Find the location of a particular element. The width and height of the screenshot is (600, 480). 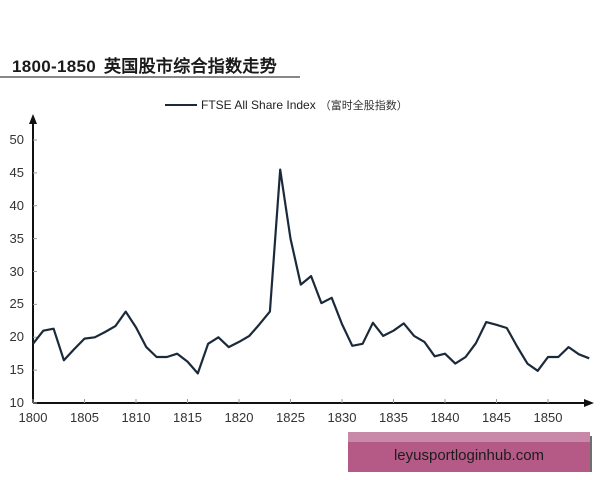

legend-label: FTSE All Share Index is located at coordinates (258, 105).